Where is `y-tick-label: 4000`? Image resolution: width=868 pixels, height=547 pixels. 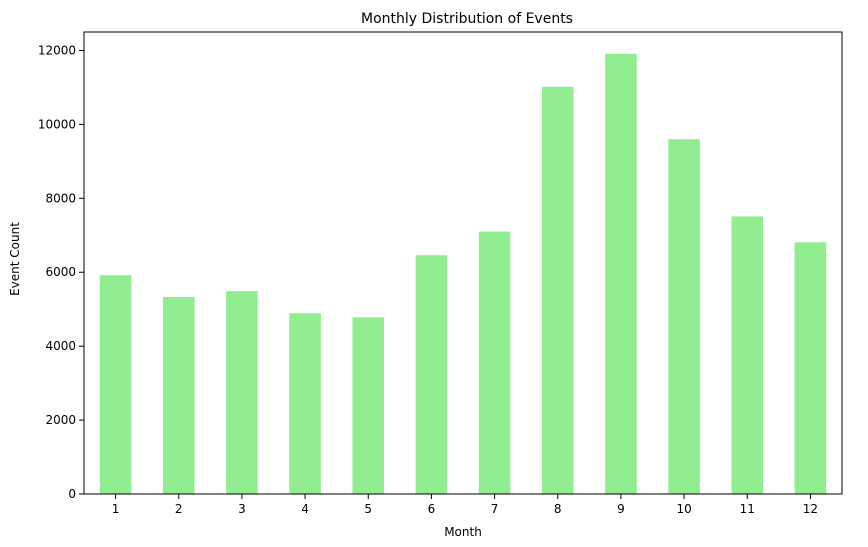 y-tick-label: 4000 is located at coordinates (60, 346).